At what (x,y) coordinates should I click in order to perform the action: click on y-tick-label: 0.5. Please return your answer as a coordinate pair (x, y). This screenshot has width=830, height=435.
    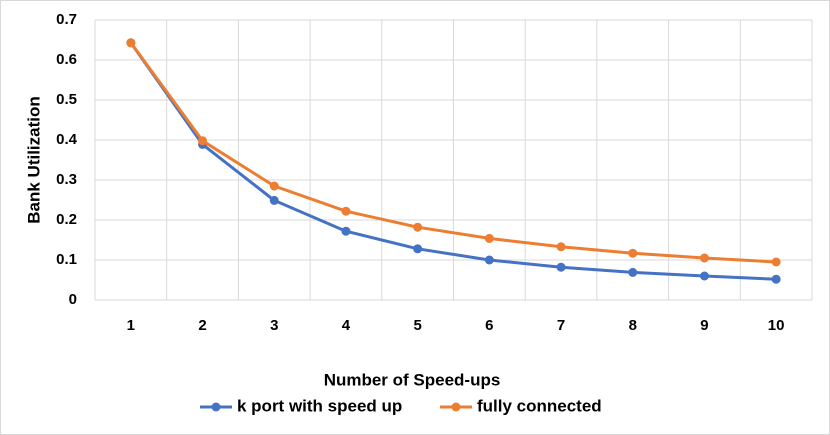
    Looking at the image, I should click on (66, 99).